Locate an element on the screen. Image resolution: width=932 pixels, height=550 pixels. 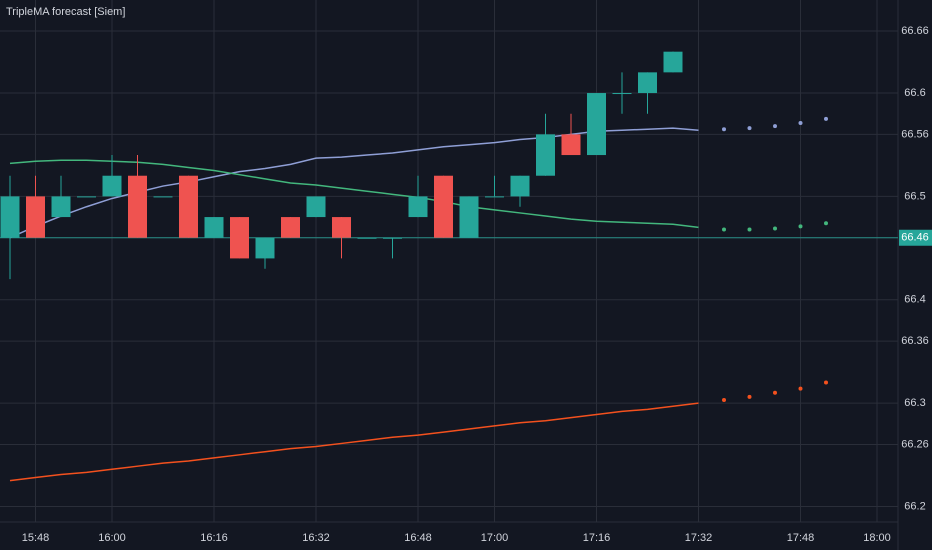
x-tick-label: 16:16 is located at coordinates (214, 538).